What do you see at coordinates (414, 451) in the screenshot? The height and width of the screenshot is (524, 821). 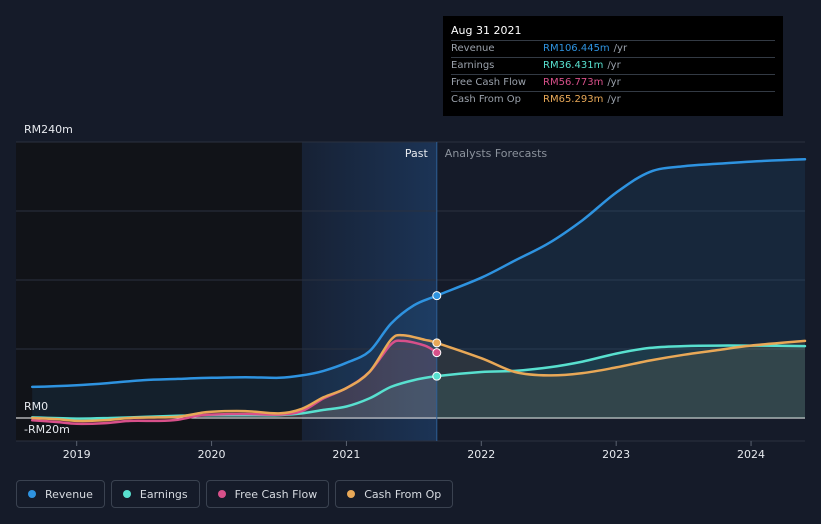 I see `x-axis: 2019 2020 2021 2022 2023 2024` at bounding box center [414, 451].